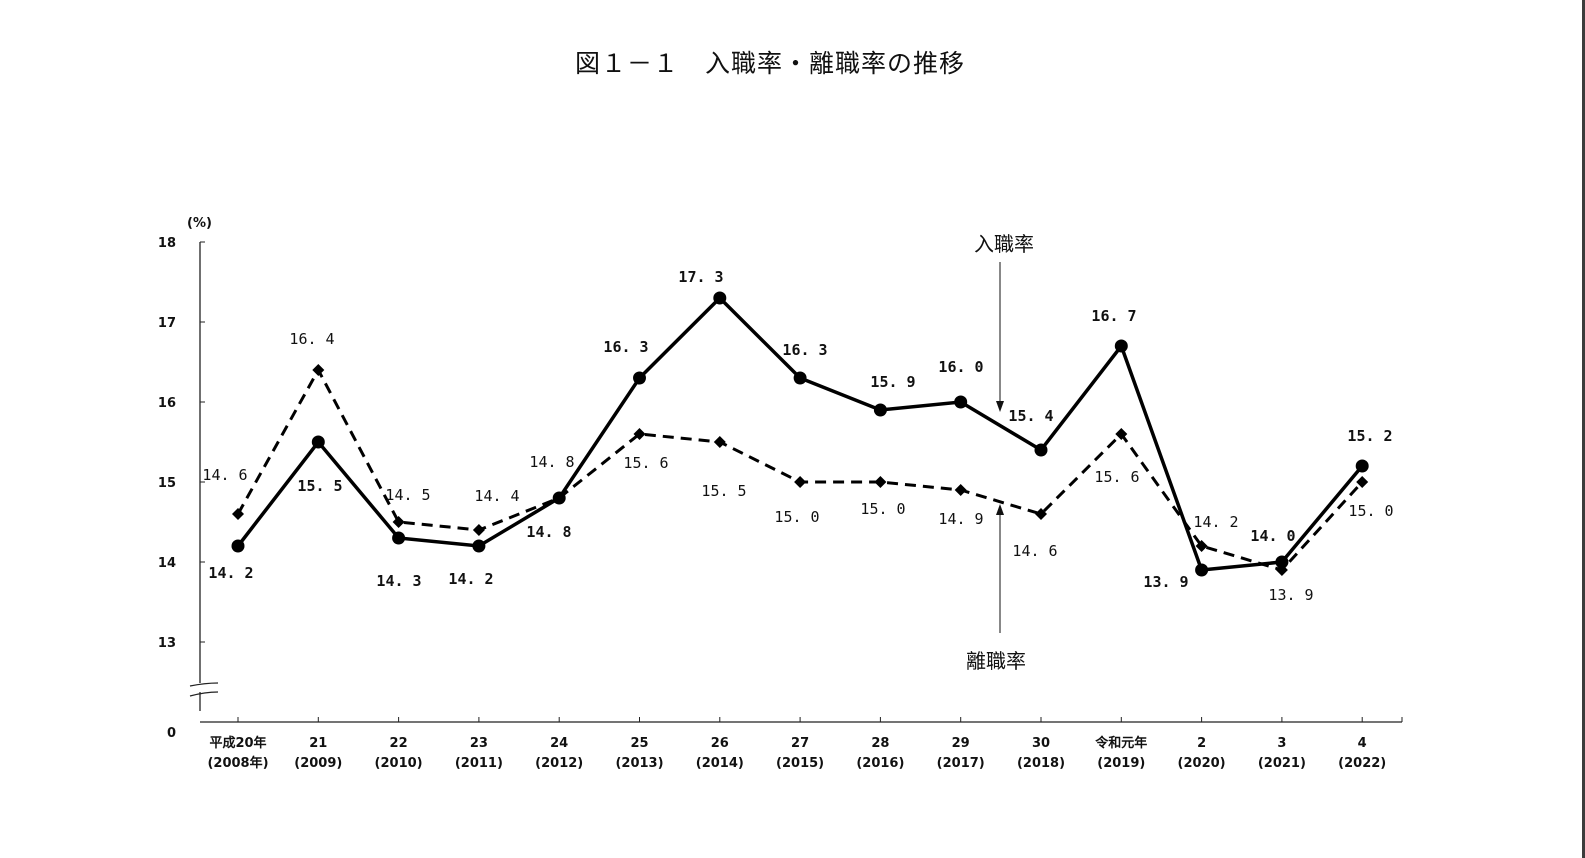 Image resolution: width=1585 pixels, height=858 pixels. What do you see at coordinates (318, 763) in the screenshot?
I see `x-tick-label-year: (2009)` at bounding box center [318, 763].